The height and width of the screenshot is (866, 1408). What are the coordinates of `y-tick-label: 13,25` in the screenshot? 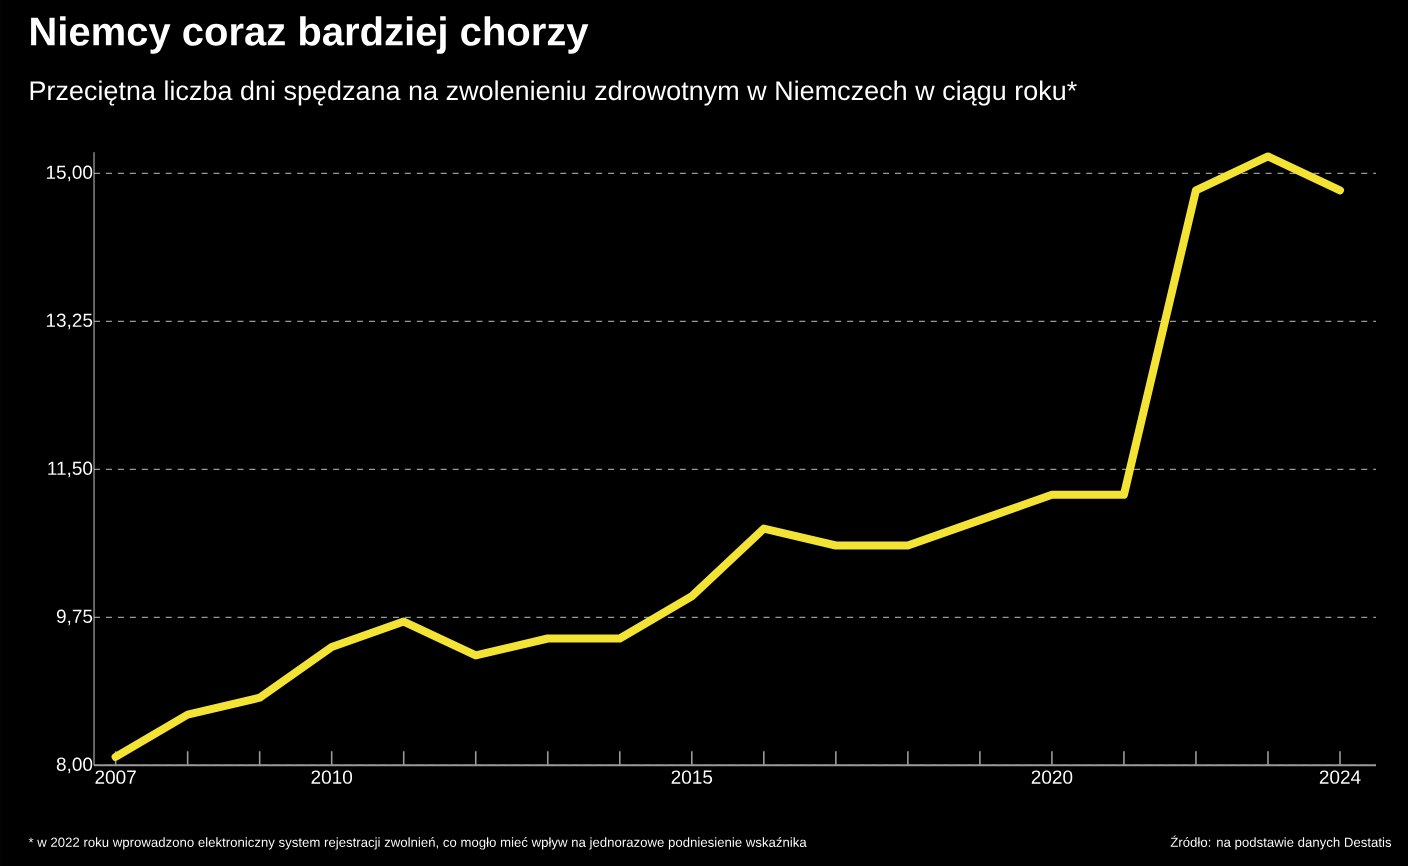 It's located at (69, 321).